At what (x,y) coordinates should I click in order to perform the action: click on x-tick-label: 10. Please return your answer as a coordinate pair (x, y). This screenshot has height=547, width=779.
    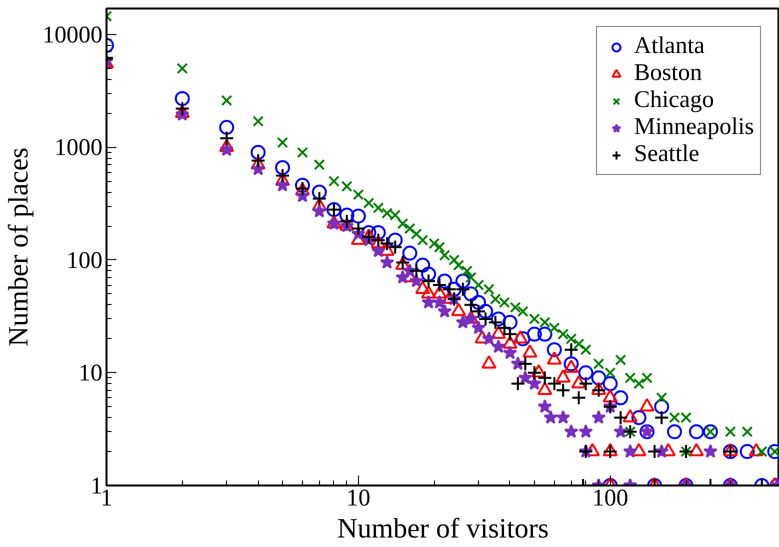
    Looking at the image, I should click on (358, 499).